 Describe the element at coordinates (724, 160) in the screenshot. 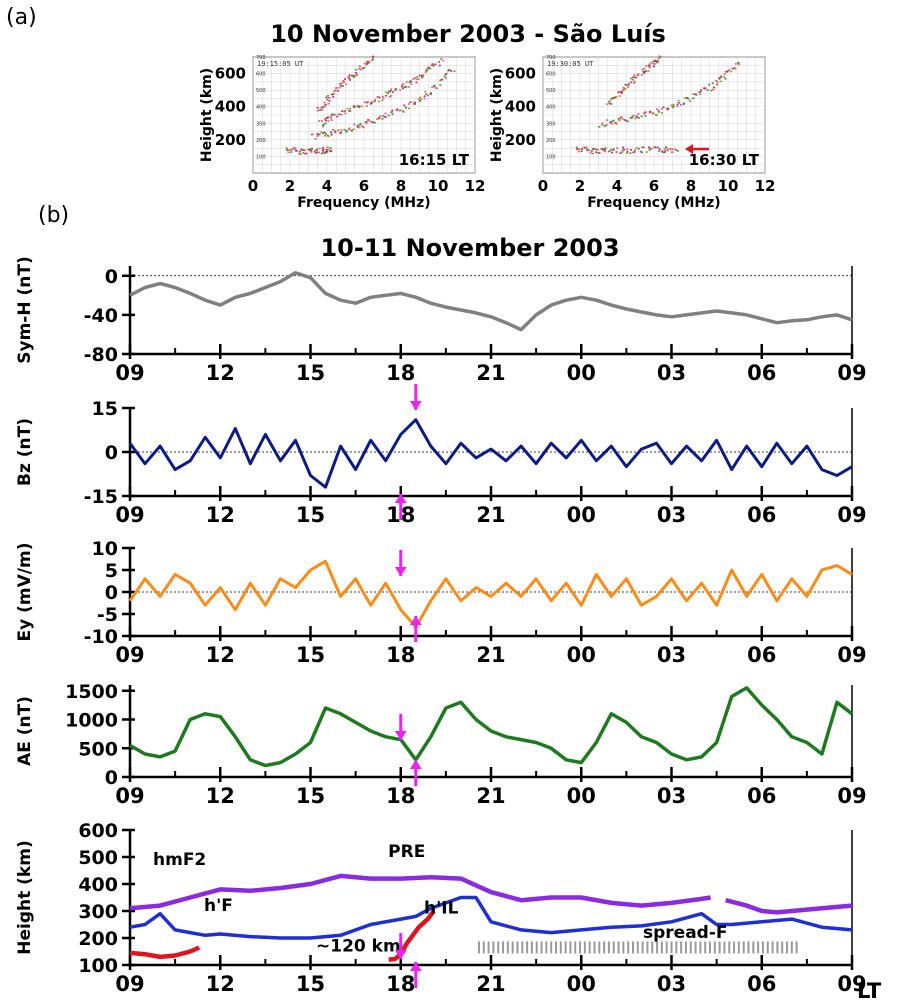

I see `ionogram-time-label: 16:30 LT` at that location.